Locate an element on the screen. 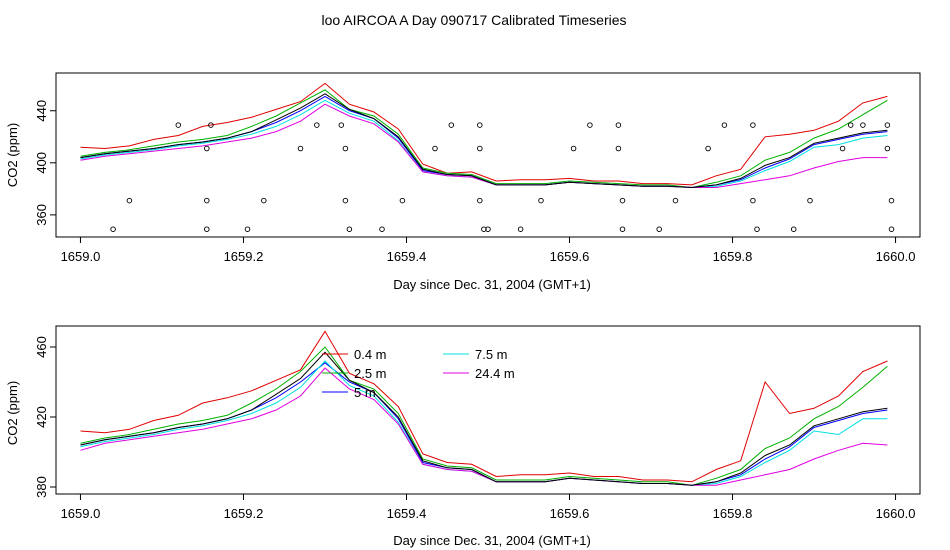 The height and width of the screenshot is (550, 950). top-x-tick-label: 1659.4 is located at coordinates (407, 256).